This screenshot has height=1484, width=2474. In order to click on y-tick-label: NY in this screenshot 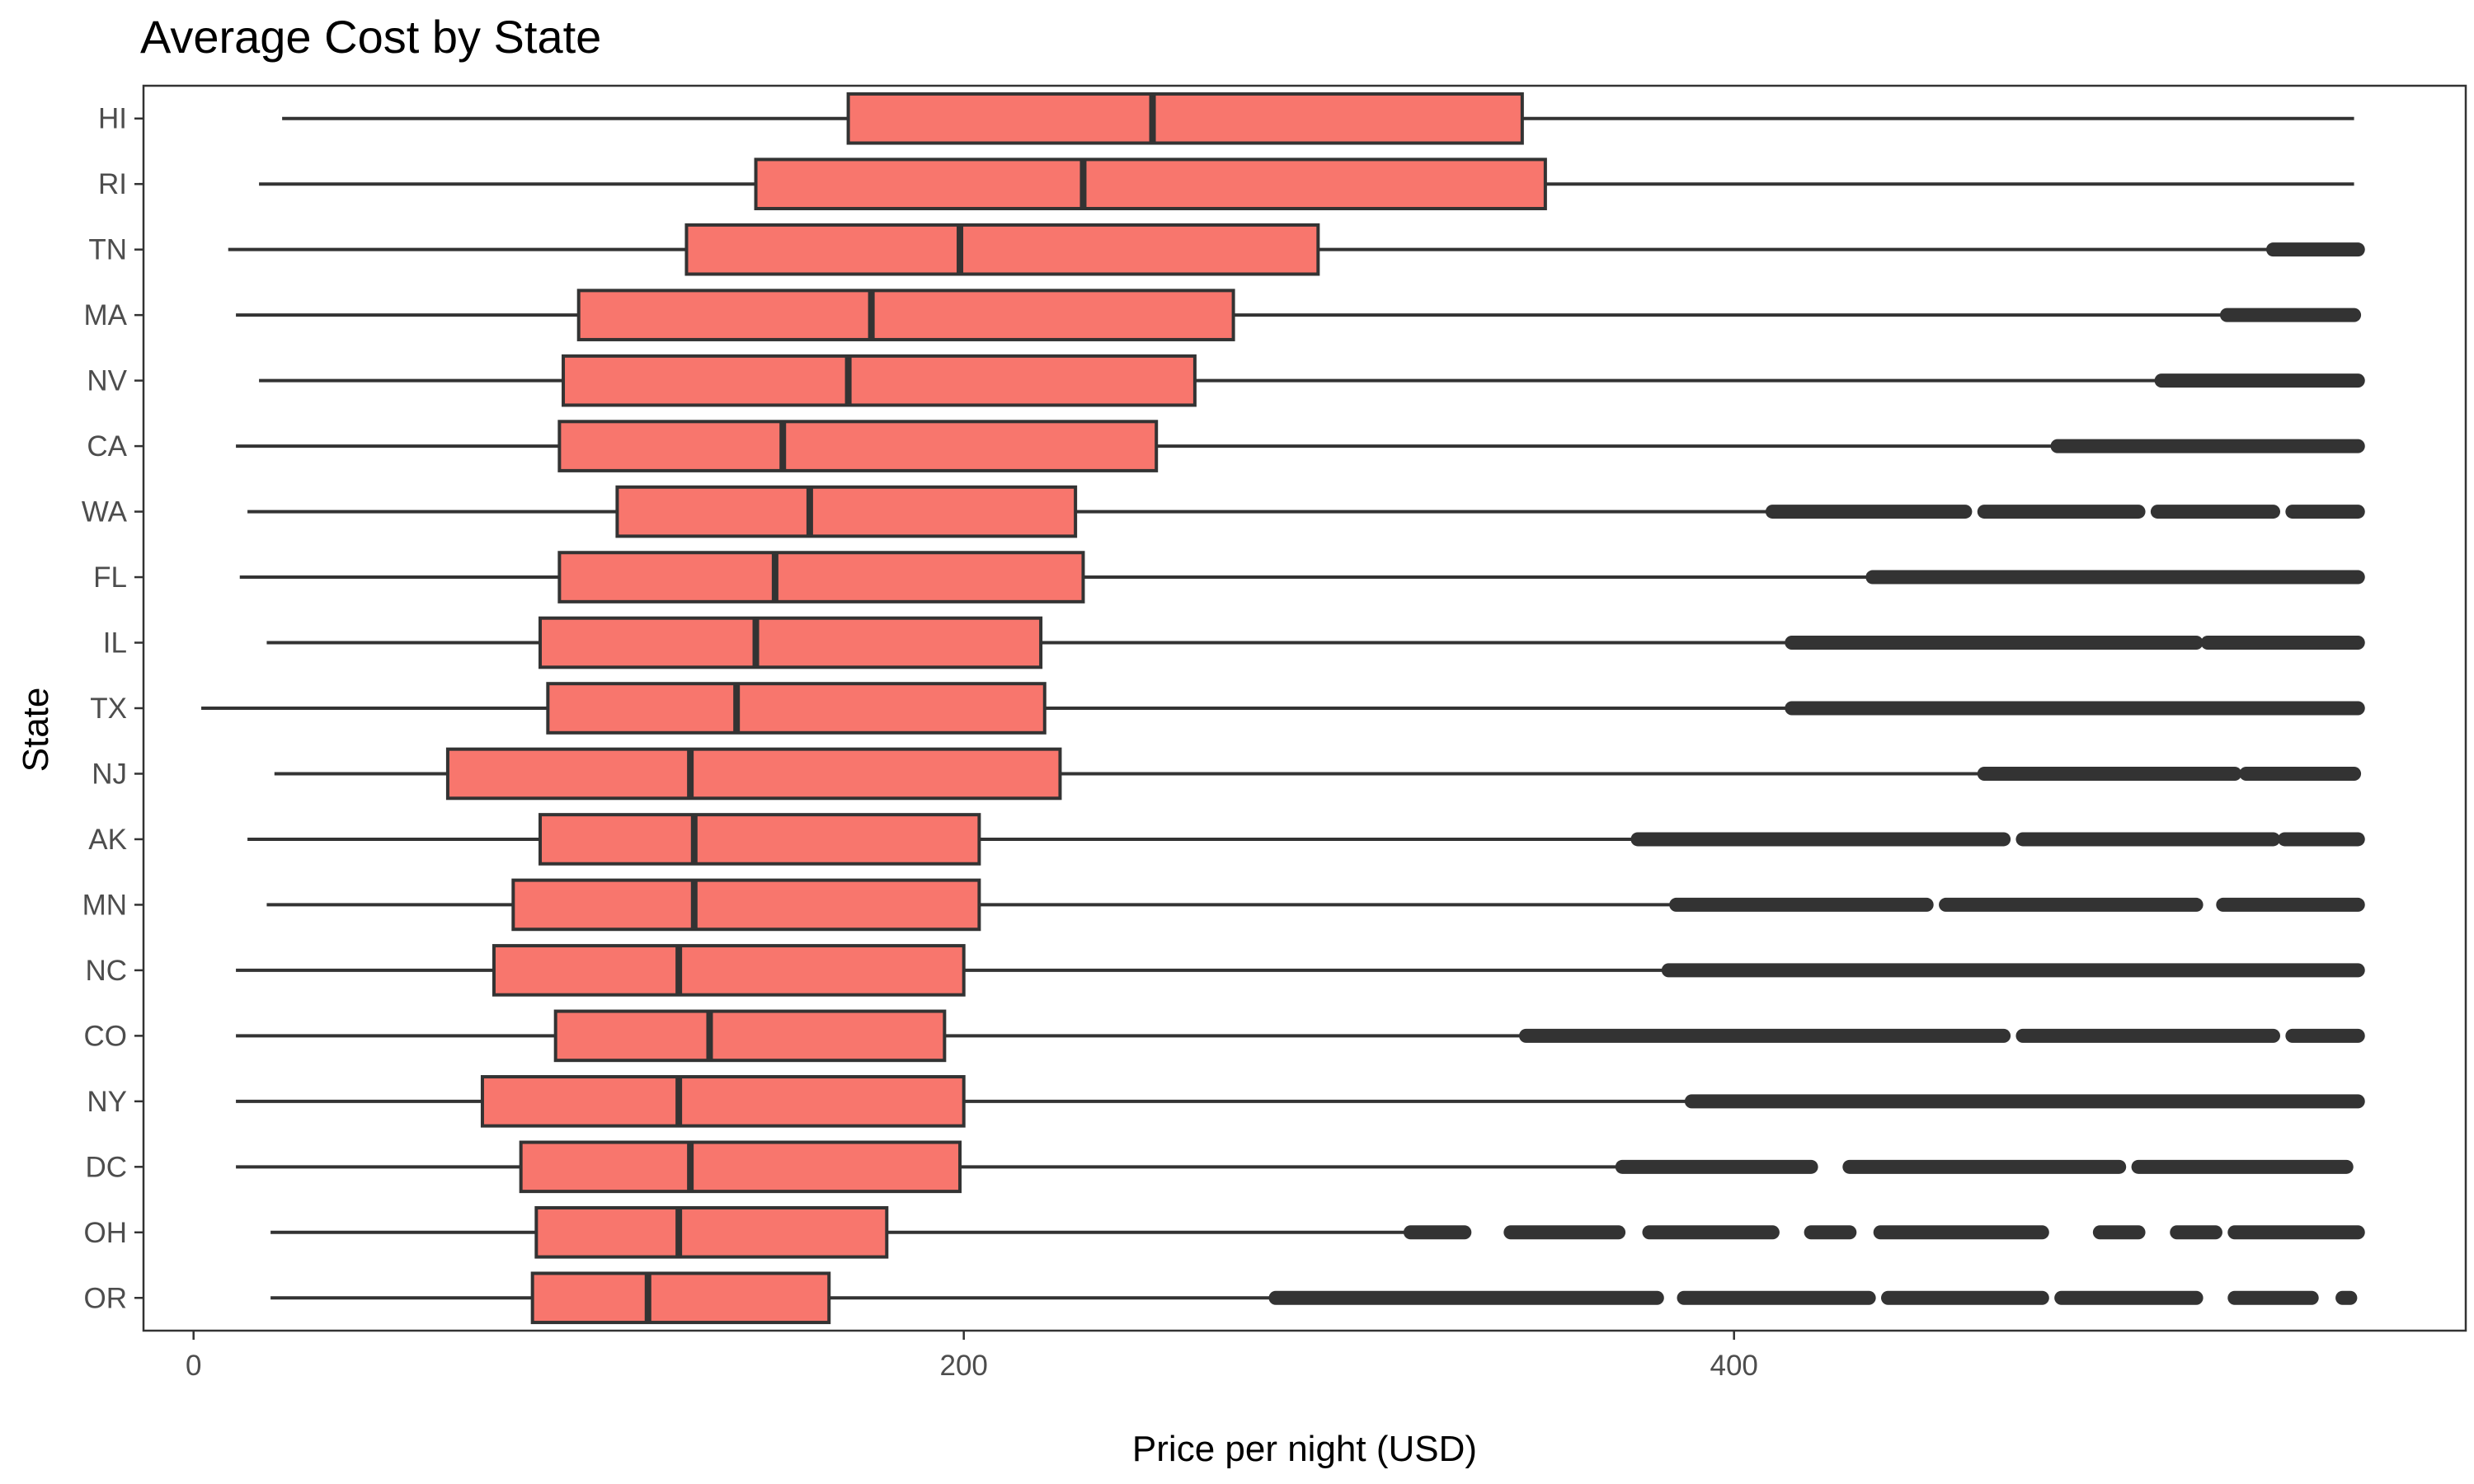, I will do `click(107, 1102)`.